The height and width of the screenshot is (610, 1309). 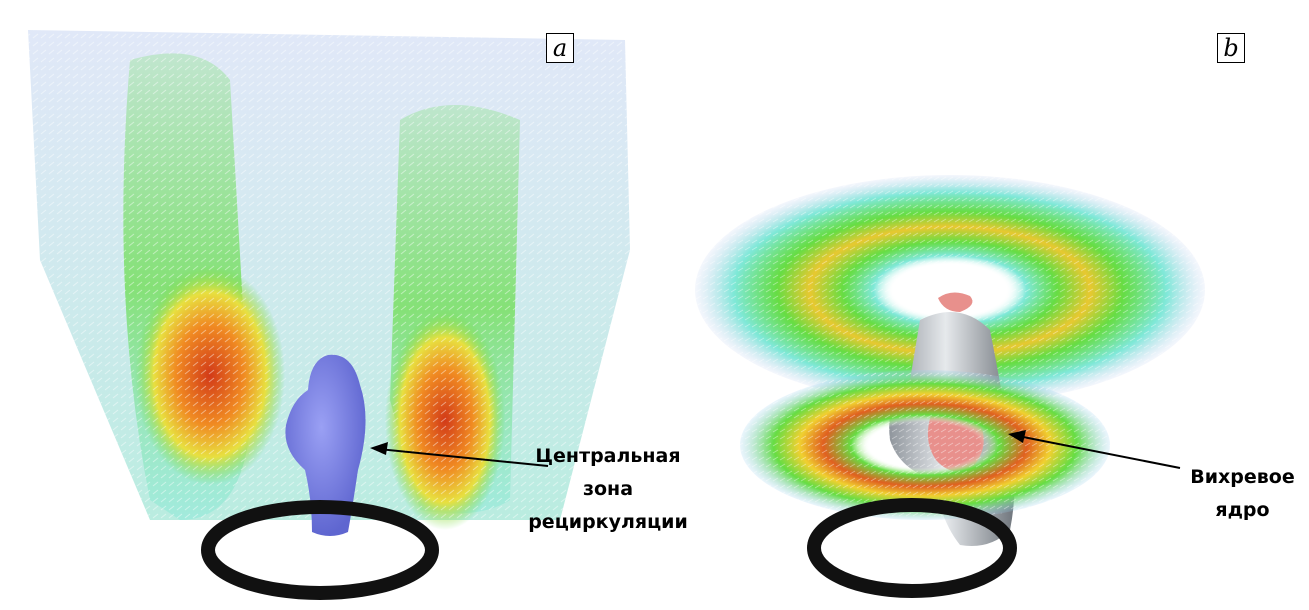 What do you see at coordinates (325, 445) in the screenshot?
I see `recirculation-zone-a` at bounding box center [325, 445].